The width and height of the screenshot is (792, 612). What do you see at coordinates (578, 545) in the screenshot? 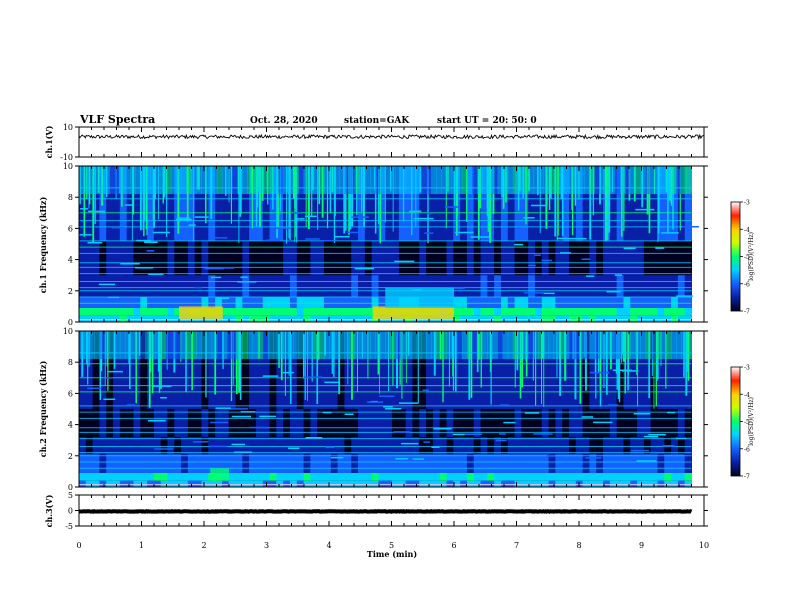
I see `time-tick-label: 8` at bounding box center [578, 545].